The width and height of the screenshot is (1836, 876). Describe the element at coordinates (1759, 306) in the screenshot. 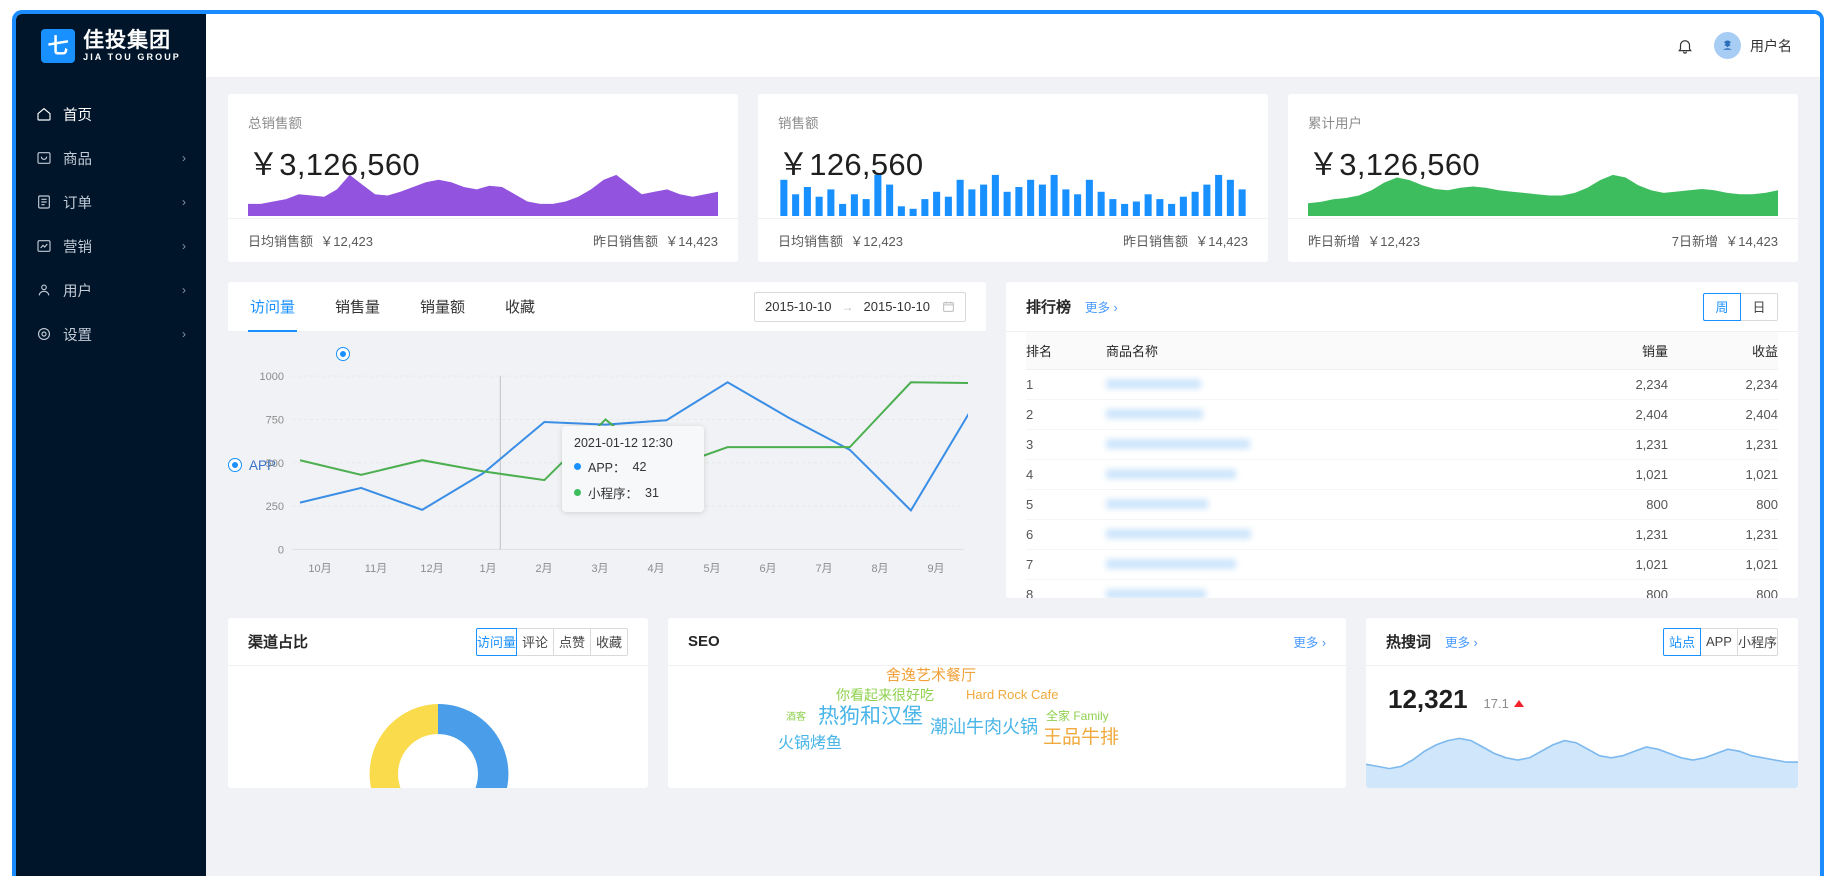

I see `segment-day: 日` at that location.